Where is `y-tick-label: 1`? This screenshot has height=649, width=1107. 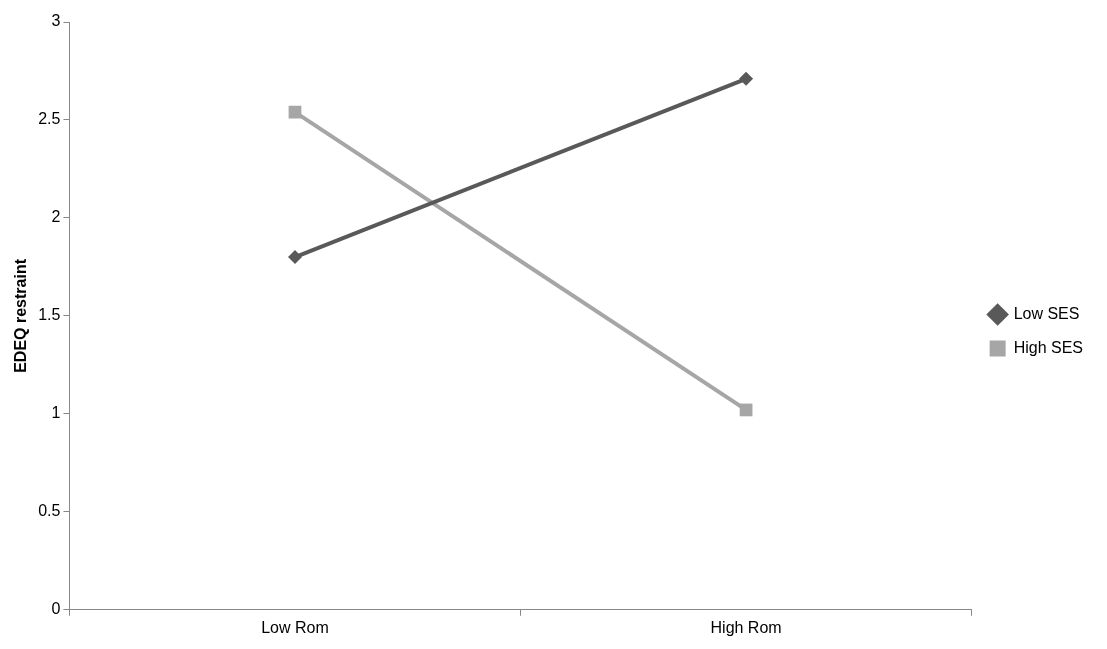 y-tick-label: 1 is located at coordinates (56, 413).